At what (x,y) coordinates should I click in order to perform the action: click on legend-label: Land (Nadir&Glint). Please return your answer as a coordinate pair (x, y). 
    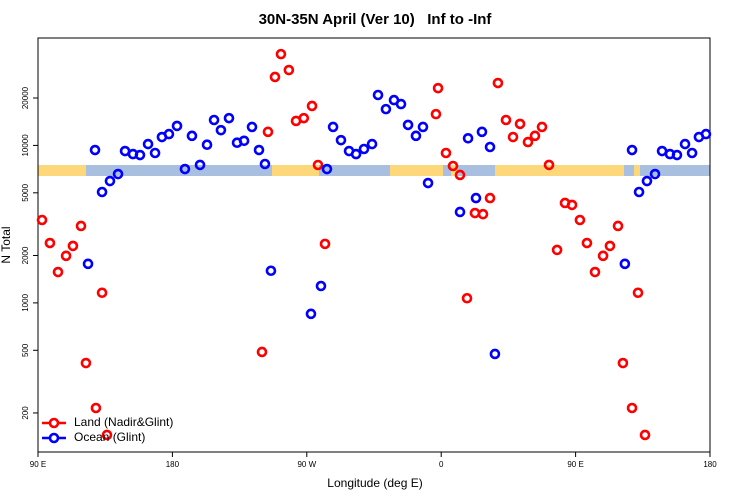
    Looking at the image, I should click on (123, 422).